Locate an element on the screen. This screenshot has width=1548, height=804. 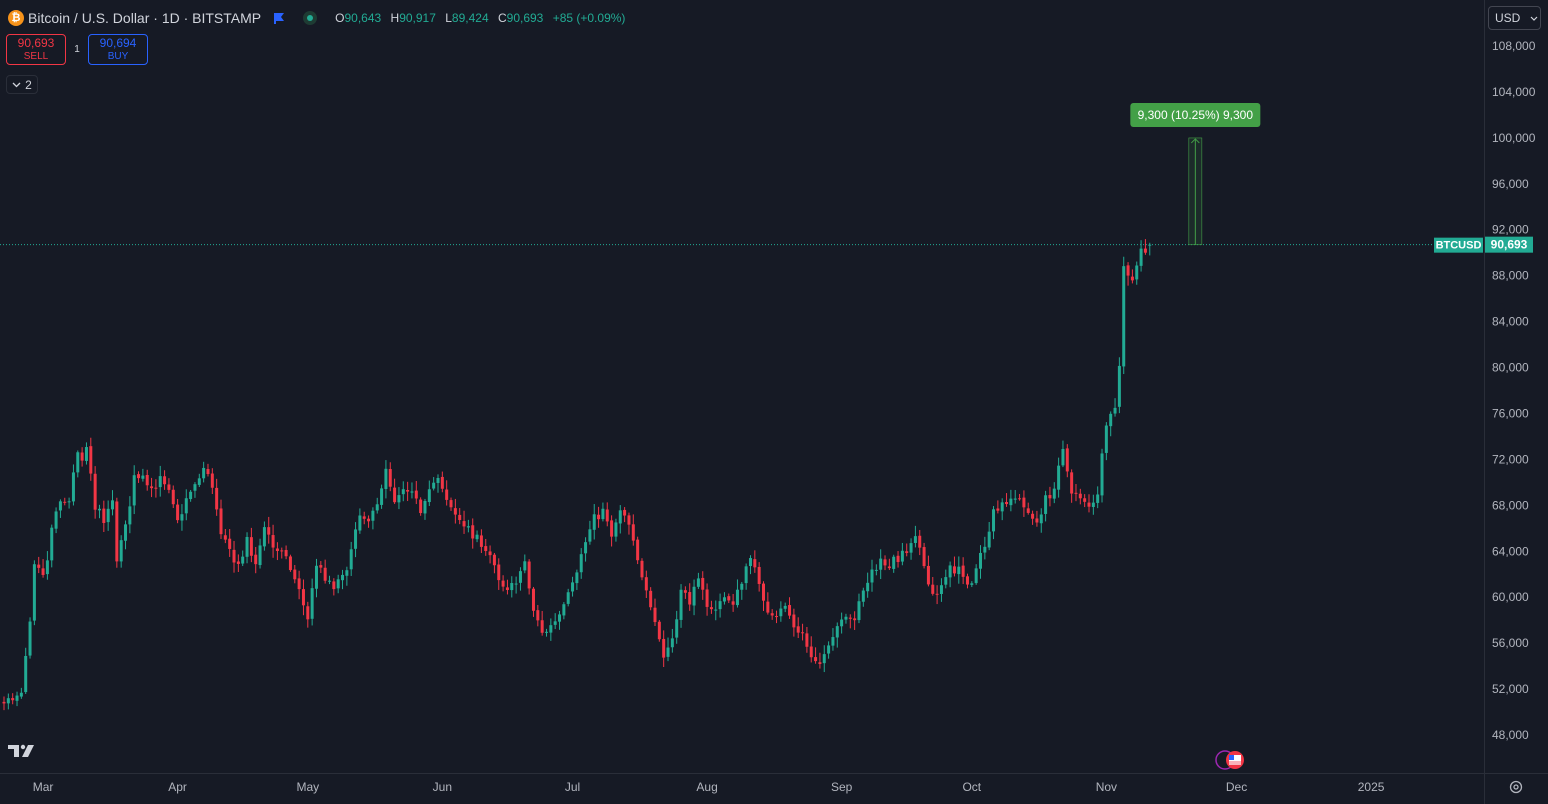
indicators-toggle: 2 is located at coordinates (22, 84).